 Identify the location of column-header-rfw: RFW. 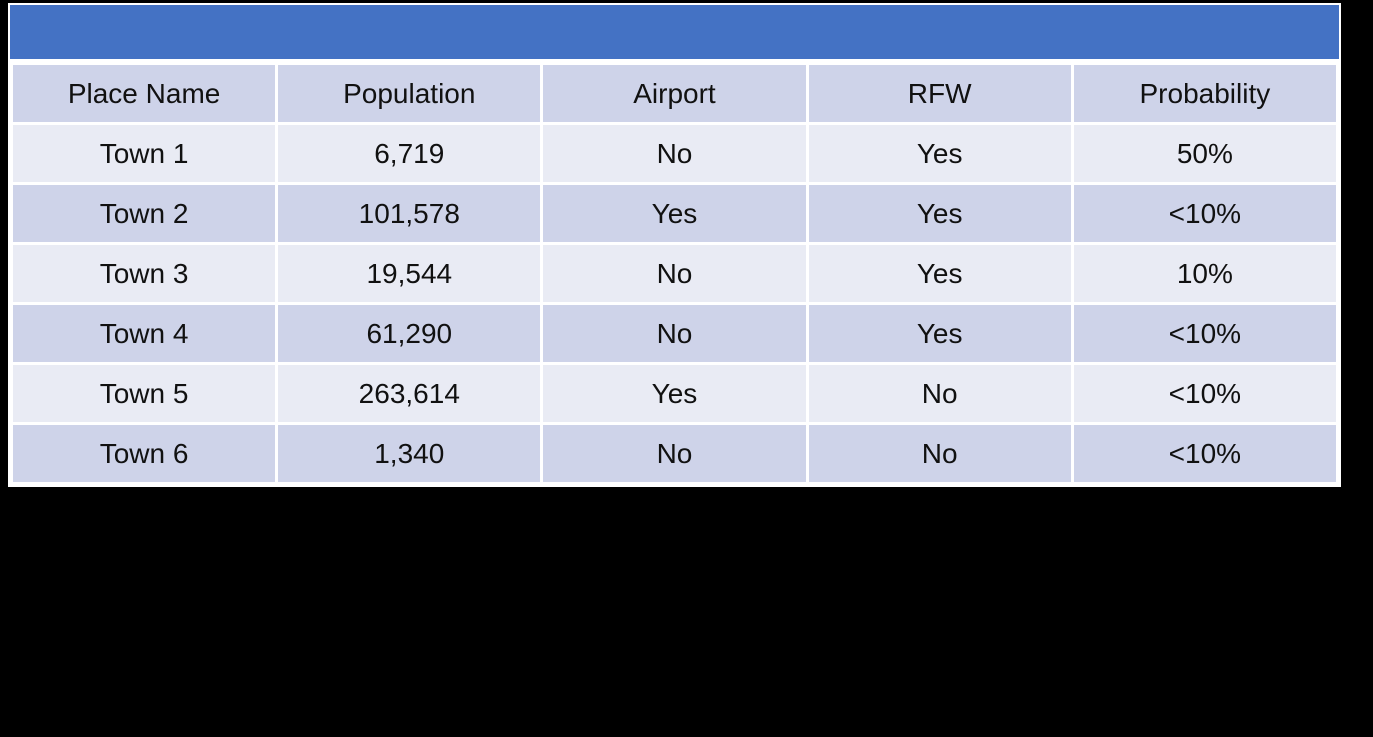
(939, 93).